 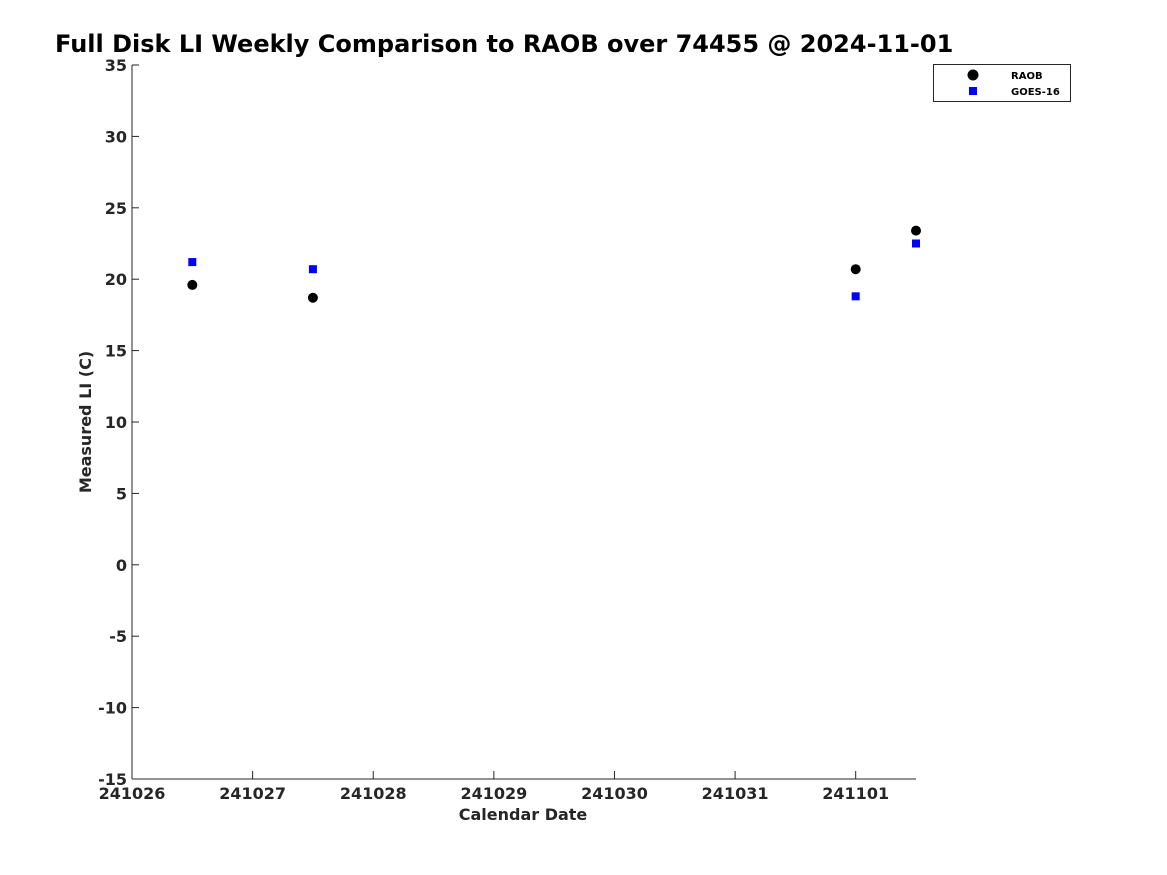 I want to click on series-raob, so click(x=554, y=264).